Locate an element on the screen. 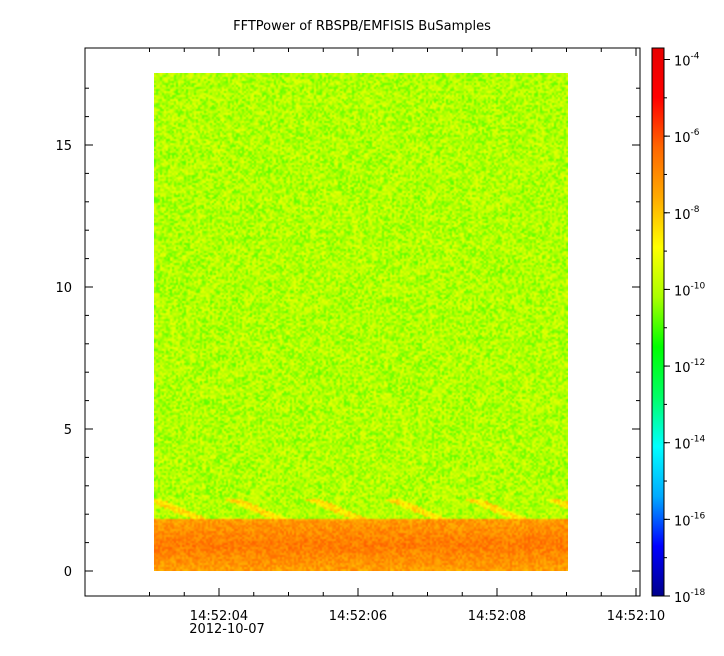 The width and height of the screenshot is (724, 656). x-tick: 14:52:08 is located at coordinates (497, 336).